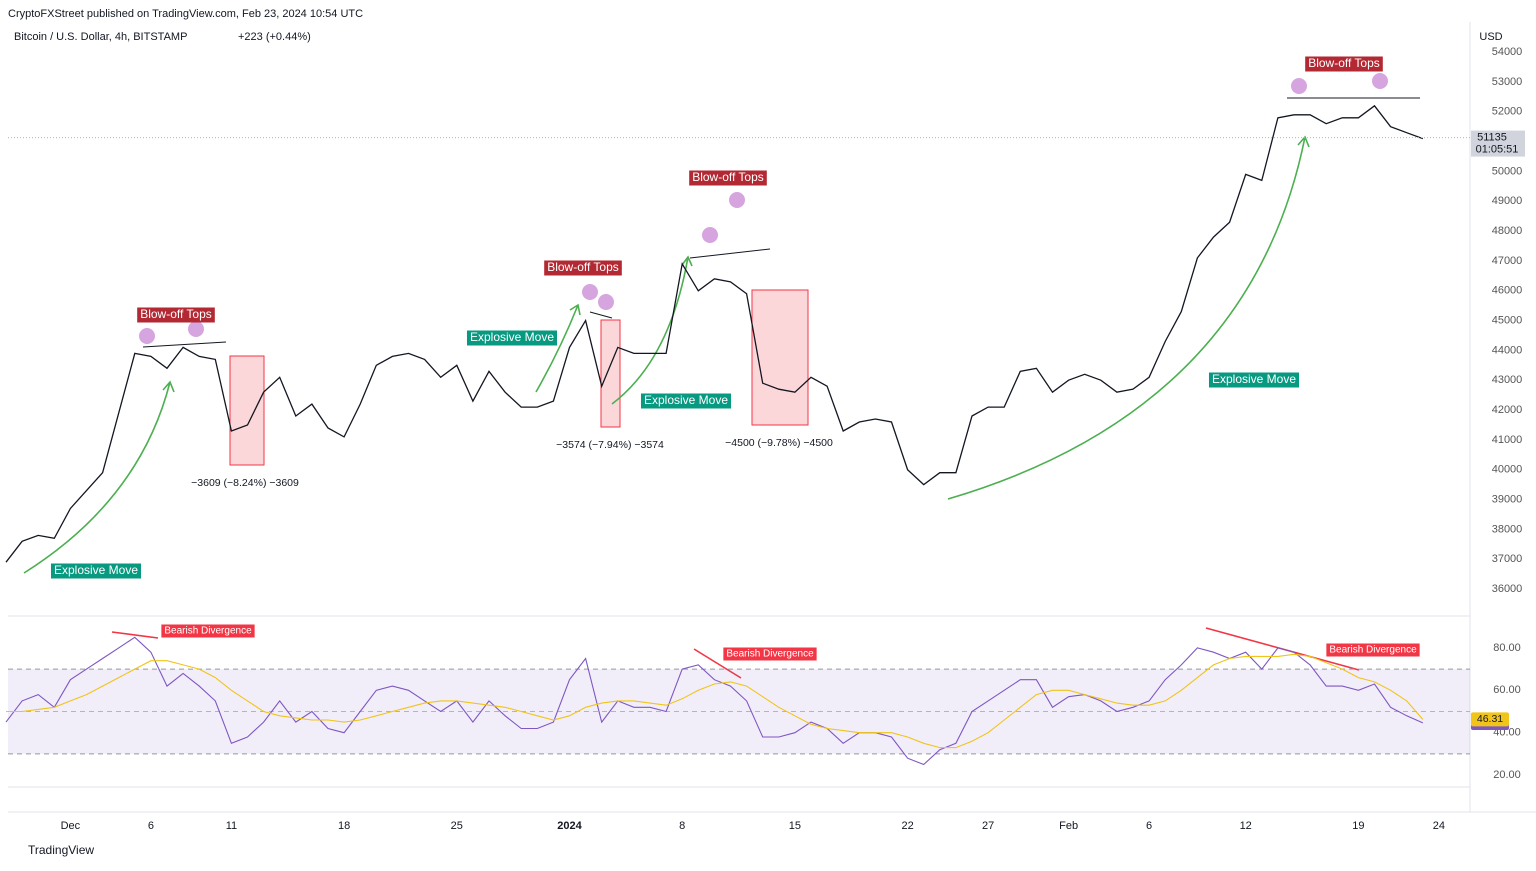  Describe the element at coordinates (1507, 201) in the screenshot. I see `y-tick-label: 49000` at that location.